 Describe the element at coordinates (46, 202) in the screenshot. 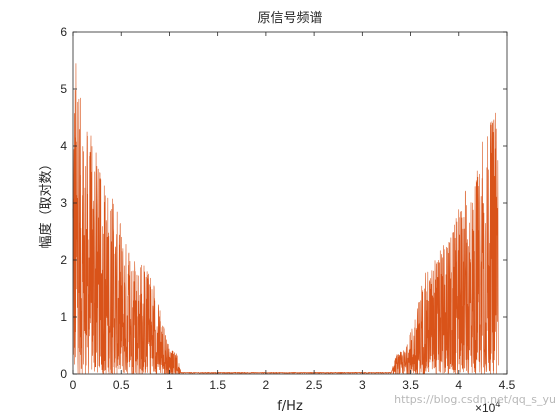

I see `y-axis-label: 幅度（取对数）` at that location.